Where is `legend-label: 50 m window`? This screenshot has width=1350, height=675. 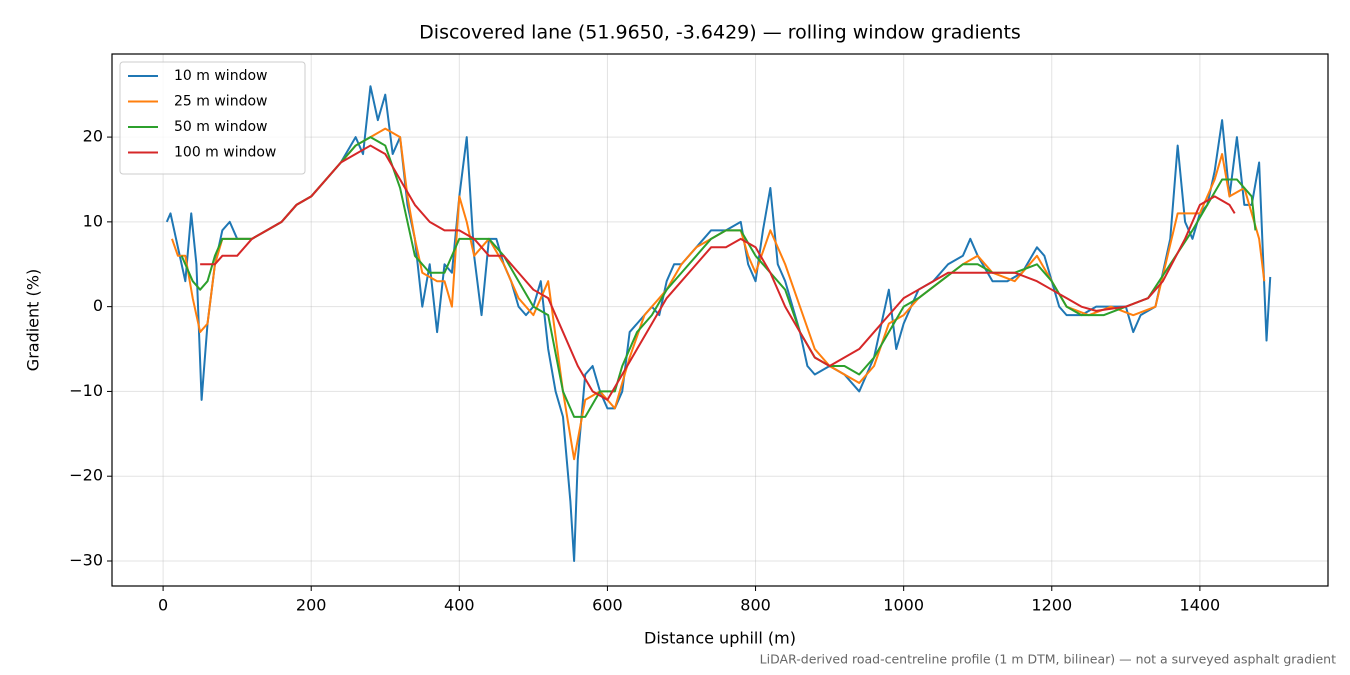
legend-label: 50 m window is located at coordinates (220, 127).